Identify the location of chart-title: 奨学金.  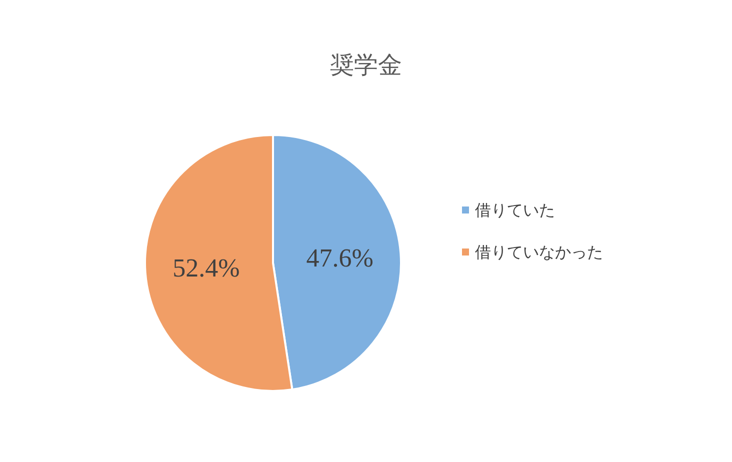
(366, 65).